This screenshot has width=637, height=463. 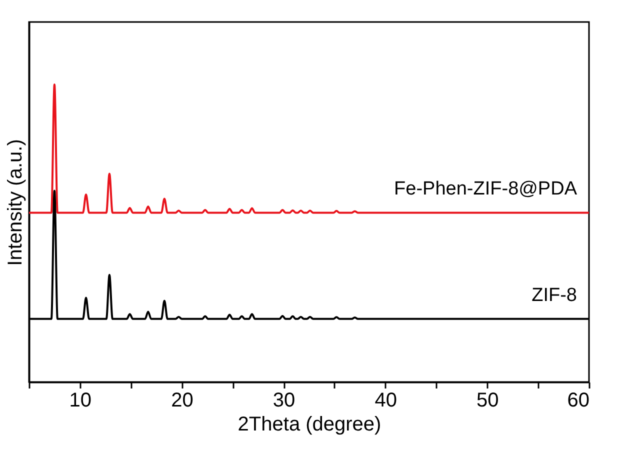 I want to click on x-tick-label: 60, so click(x=578, y=401).